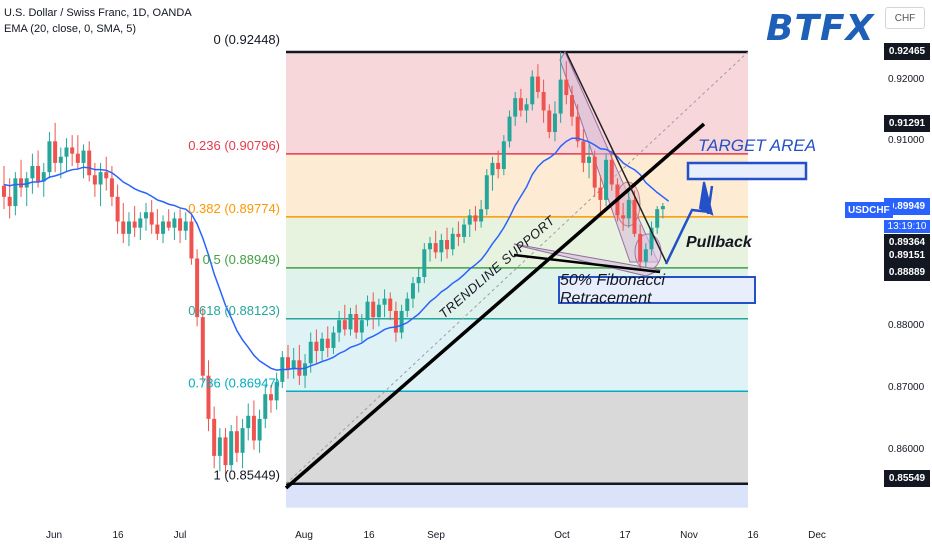 The width and height of the screenshot is (932, 550). What do you see at coordinates (118, 535) in the screenshot?
I see `time-tick-label: 16` at bounding box center [118, 535].